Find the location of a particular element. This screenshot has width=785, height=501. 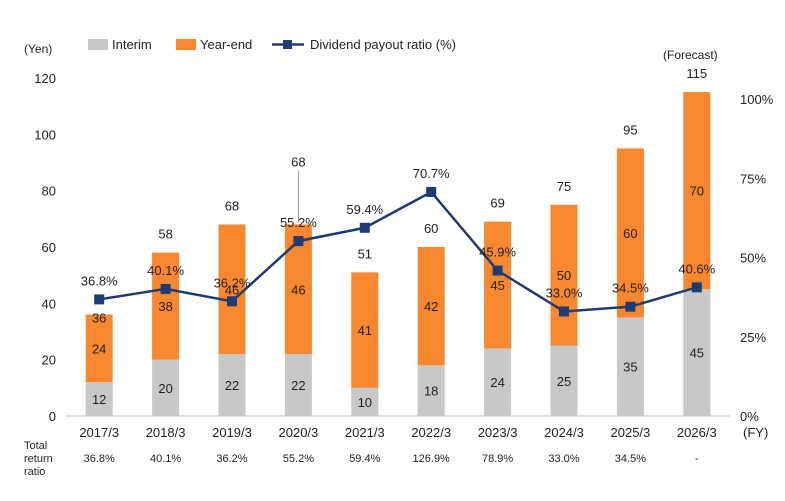

bar-total-label: 69 is located at coordinates (497, 203).